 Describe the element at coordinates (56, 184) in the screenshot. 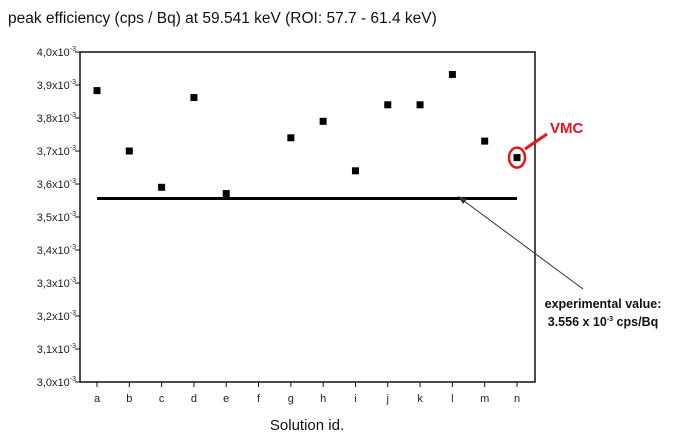

I see `y-tick-label: 3,6x10⁻³` at that location.